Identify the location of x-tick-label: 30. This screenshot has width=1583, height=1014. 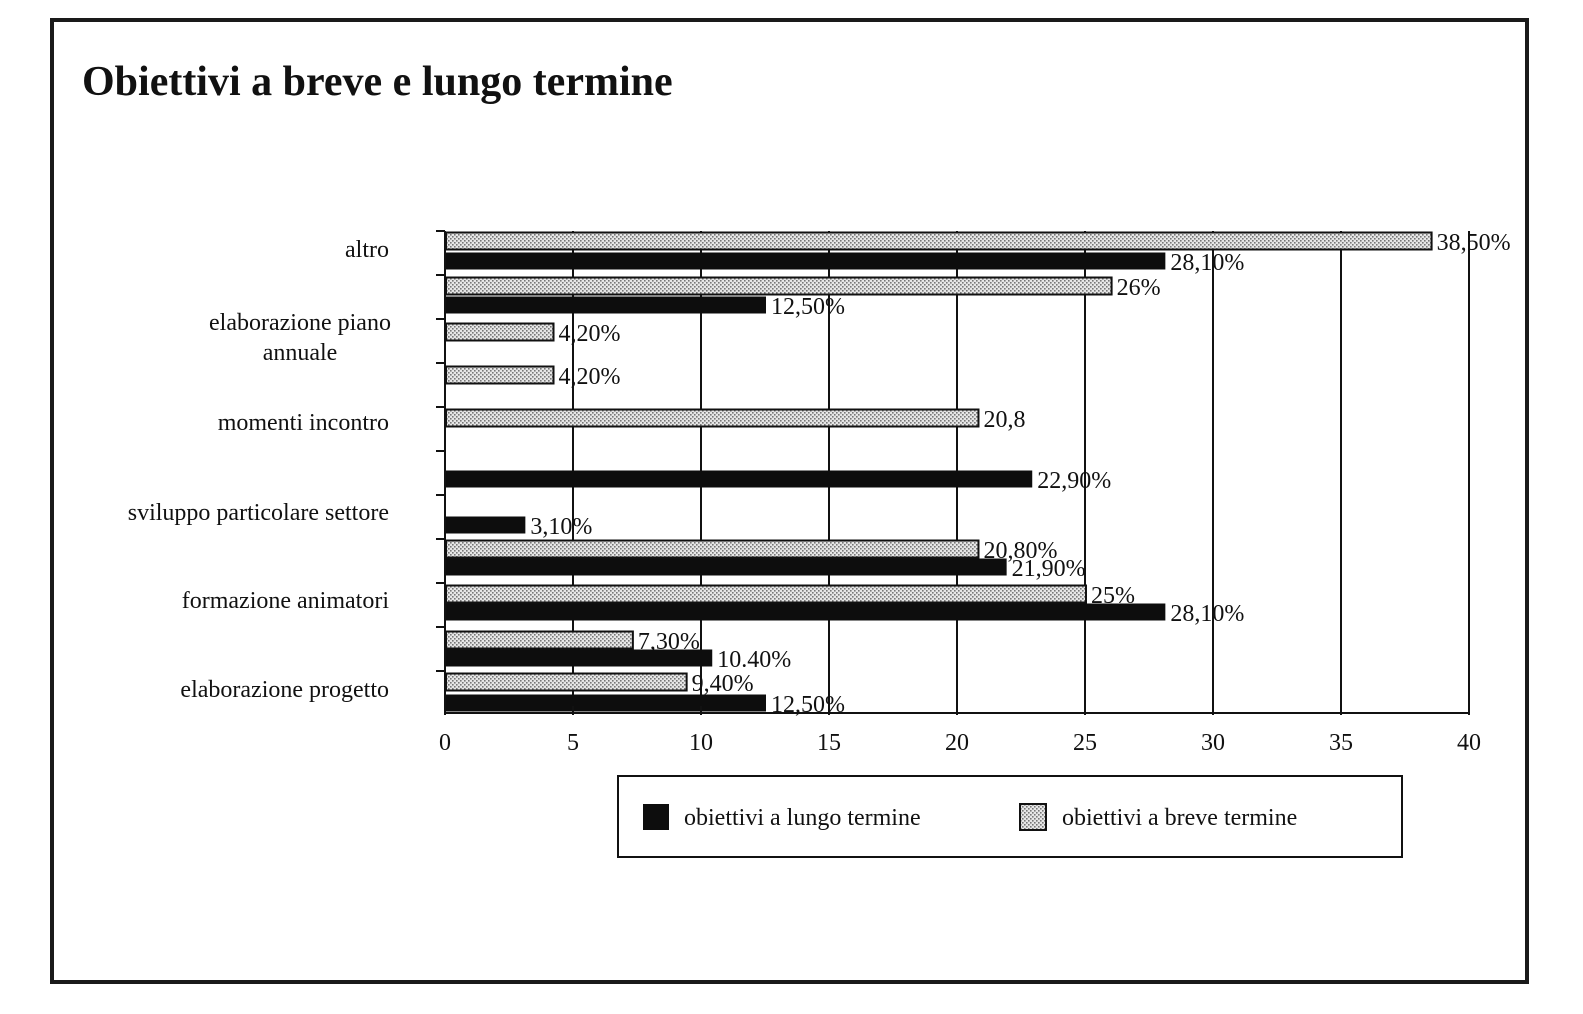
(1213, 743).